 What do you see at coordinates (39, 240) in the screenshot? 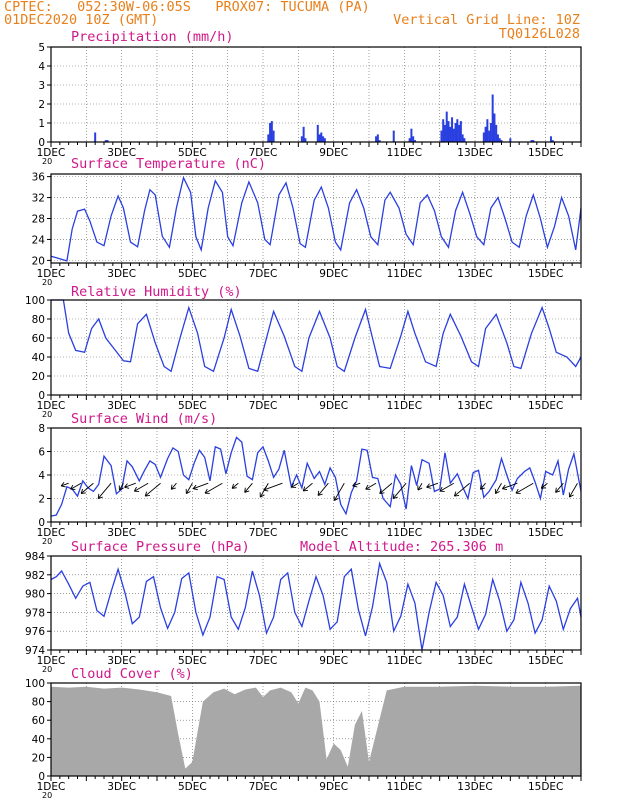
I see `y-tick-label: 24` at bounding box center [39, 240].